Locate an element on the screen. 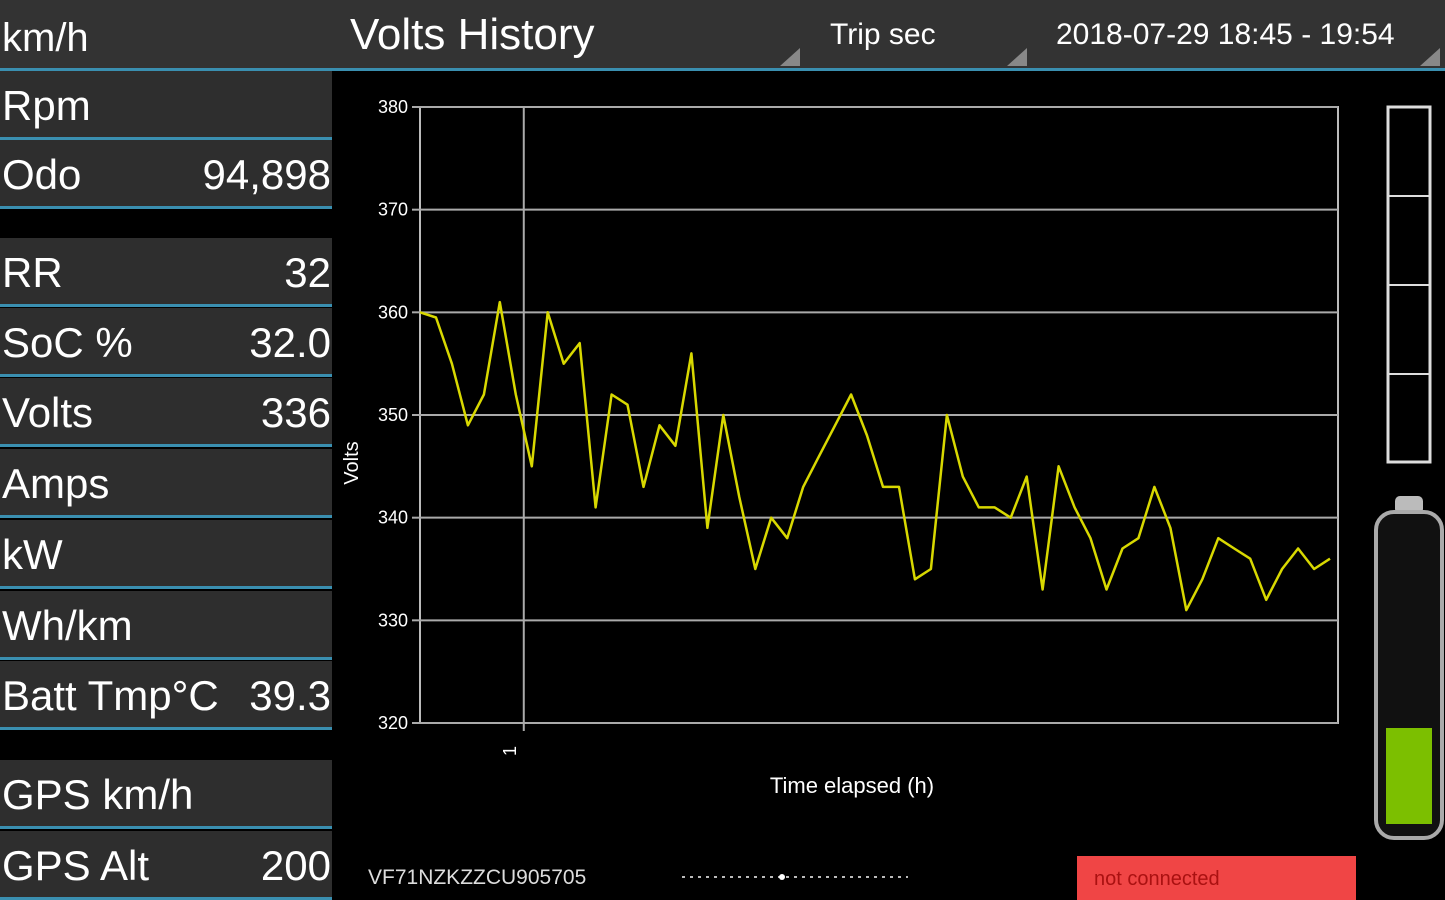  metric-label: Volts is located at coordinates (48, 412).